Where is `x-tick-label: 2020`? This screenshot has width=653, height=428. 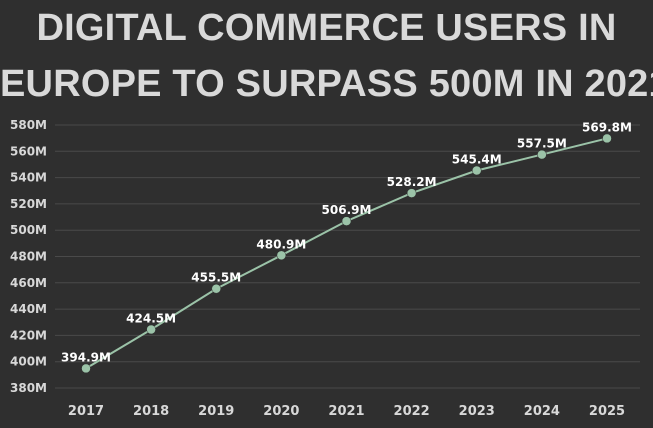
x-tick-label: 2020 is located at coordinates (281, 411).